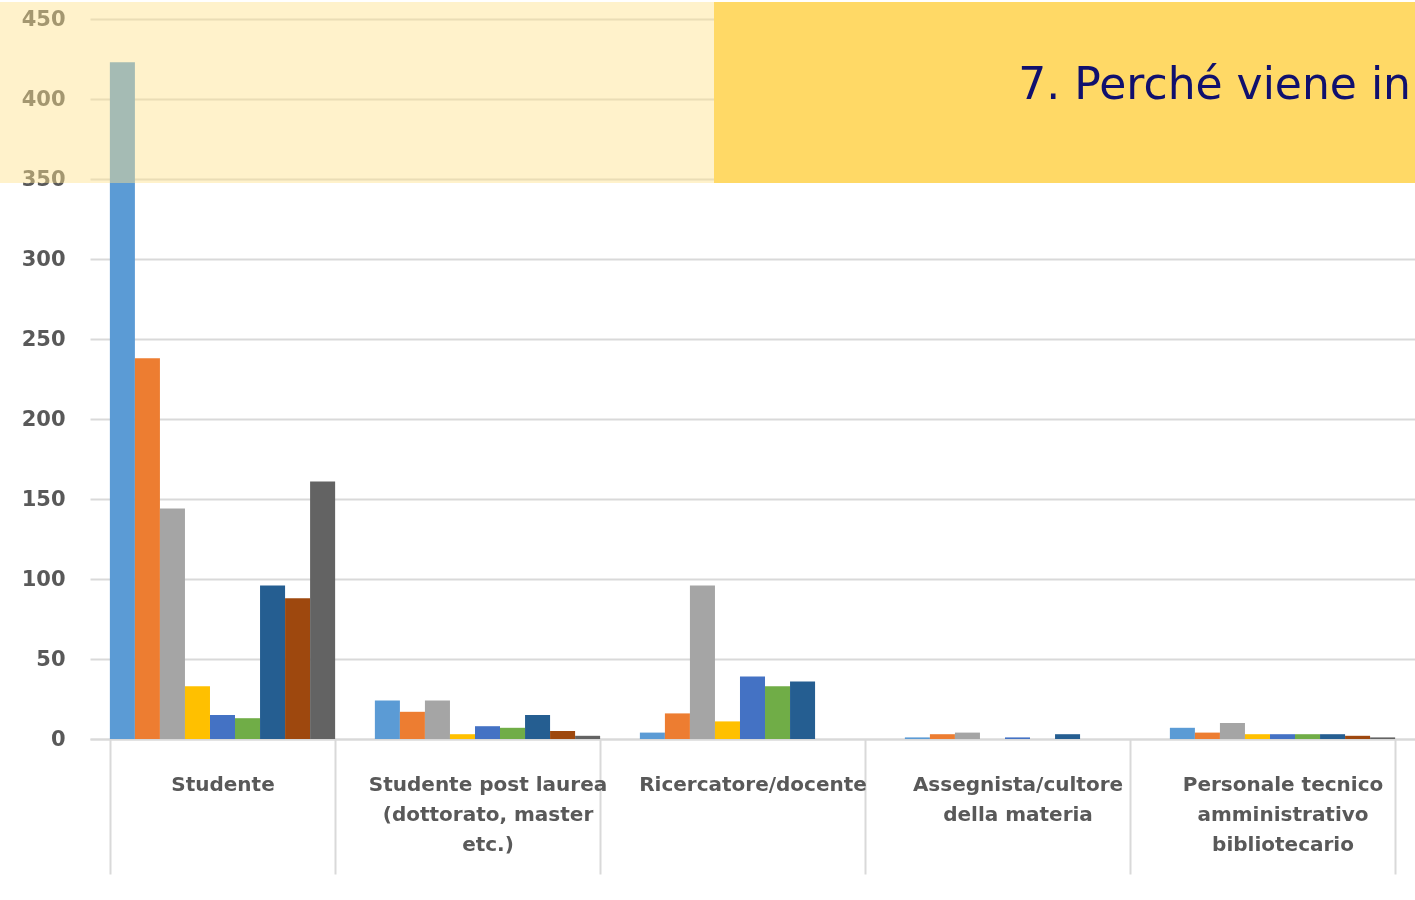 The height and width of the screenshot is (900, 1415). Describe the element at coordinates (51, 658) in the screenshot. I see `y-tick-label: 50` at that location.